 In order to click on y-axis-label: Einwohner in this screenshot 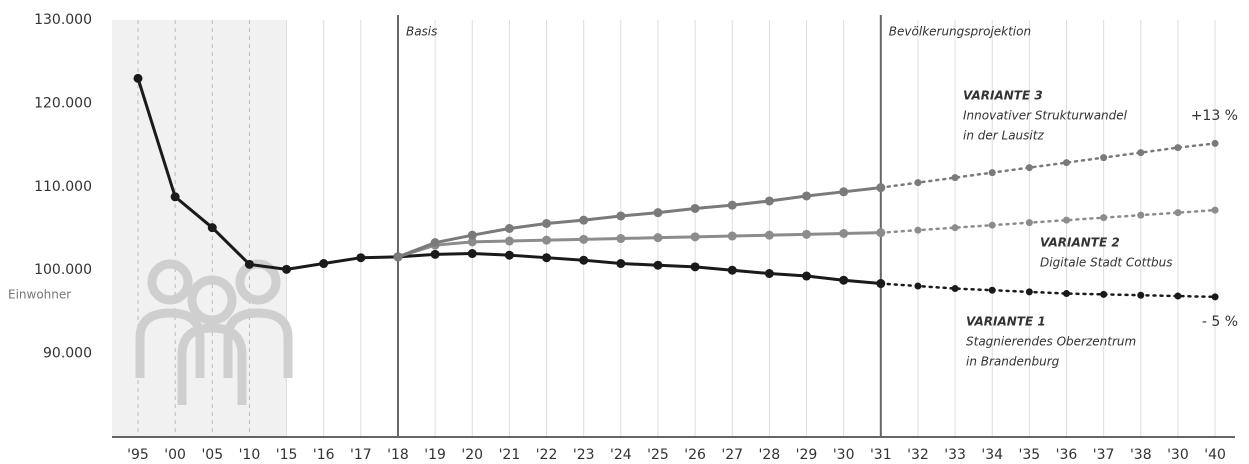, I will do `click(39, 295)`.